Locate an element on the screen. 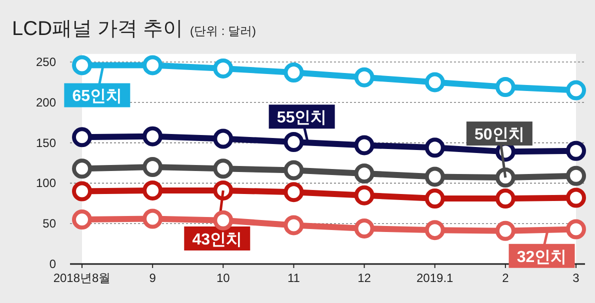 This screenshot has height=303, width=595. series-label: 50인치 is located at coordinates (499, 135).